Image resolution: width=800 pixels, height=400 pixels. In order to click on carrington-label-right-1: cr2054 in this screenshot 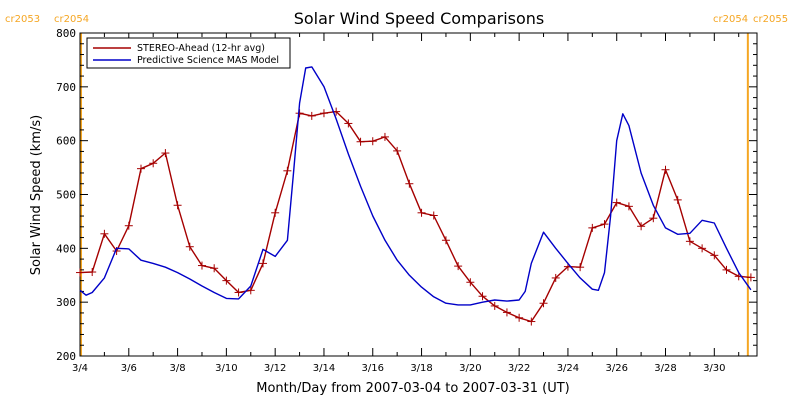, I will do `click(730, 19)`.